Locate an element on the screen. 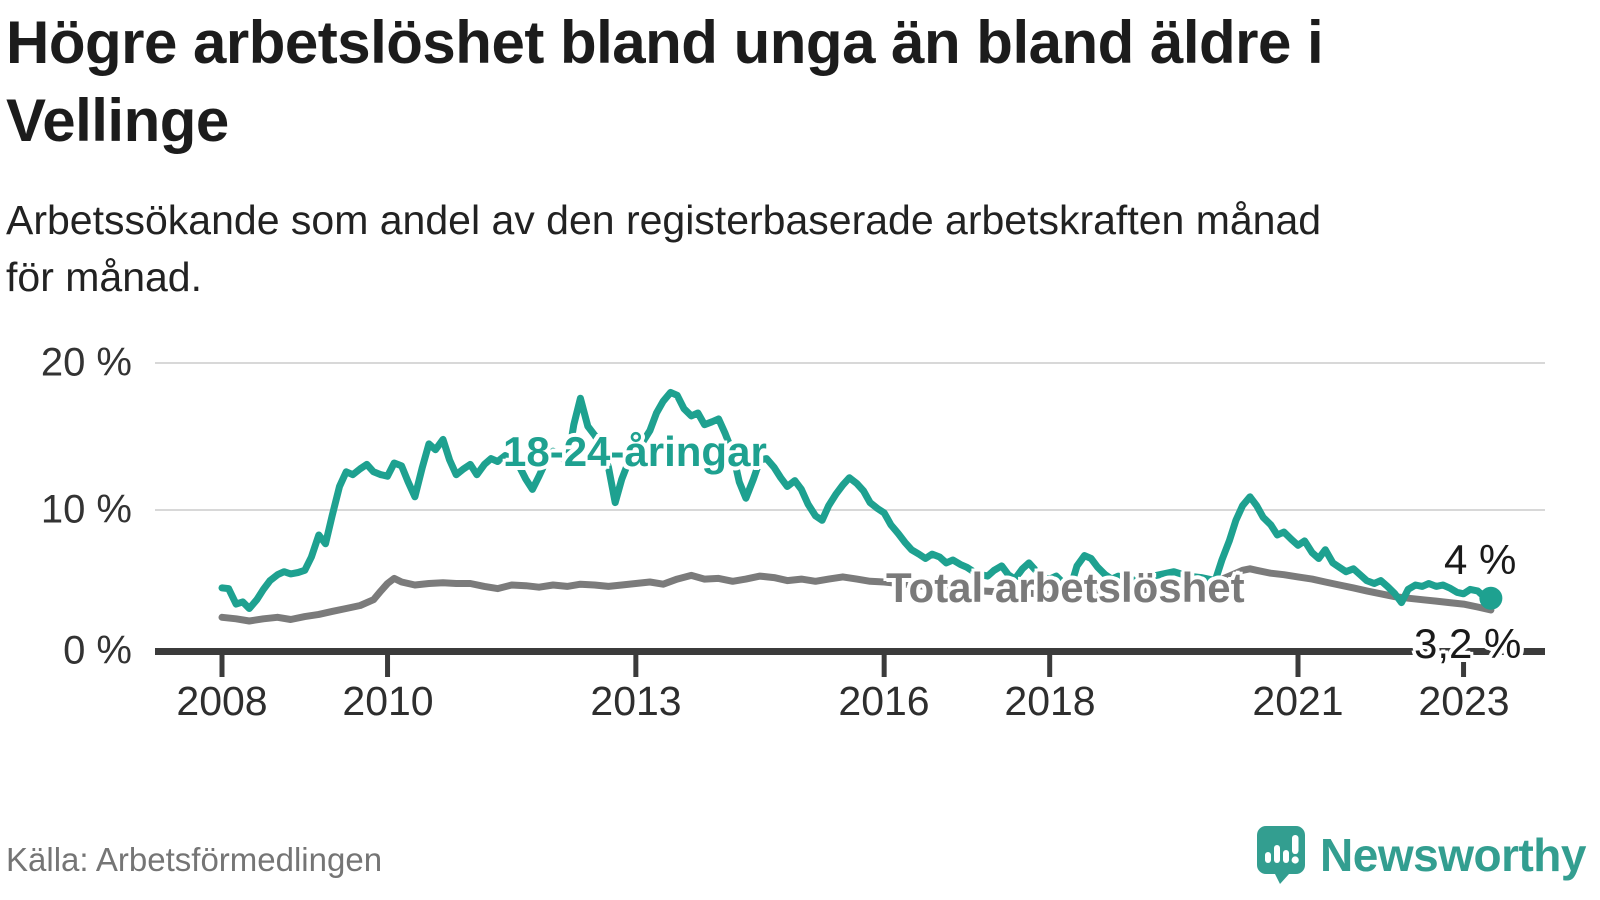 This screenshot has height=900, width=1600. end-value-young: 4 % is located at coordinates (1480, 559).